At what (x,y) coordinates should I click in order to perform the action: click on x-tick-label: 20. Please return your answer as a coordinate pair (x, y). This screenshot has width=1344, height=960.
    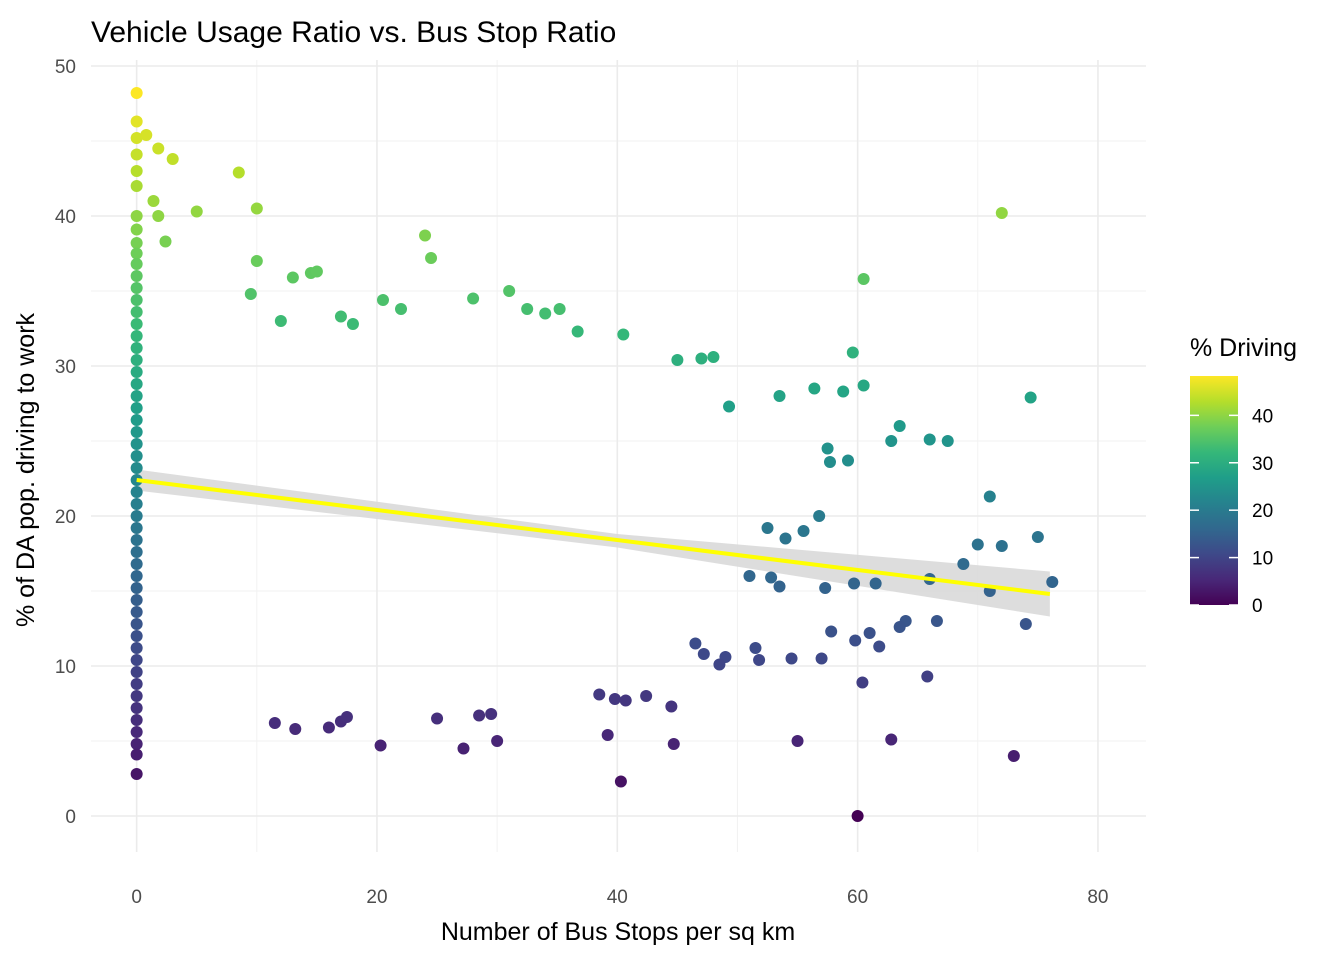
    Looking at the image, I should click on (376, 897).